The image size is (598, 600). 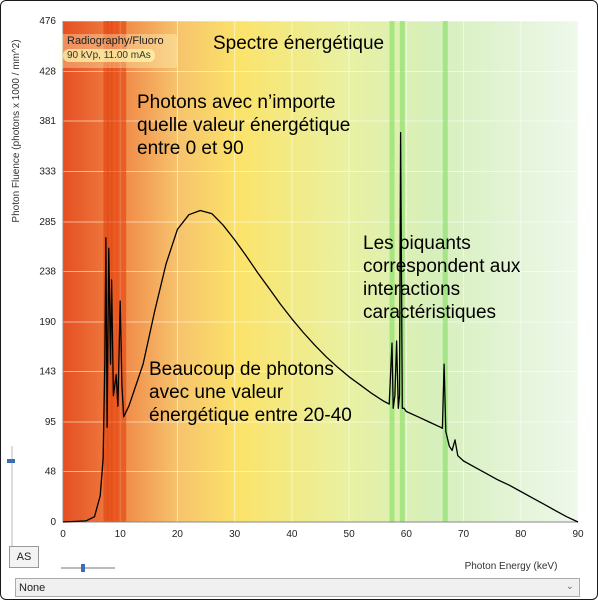 What do you see at coordinates (569, 586) in the screenshot?
I see `chevron-down-icon: ⌄` at bounding box center [569, 586].